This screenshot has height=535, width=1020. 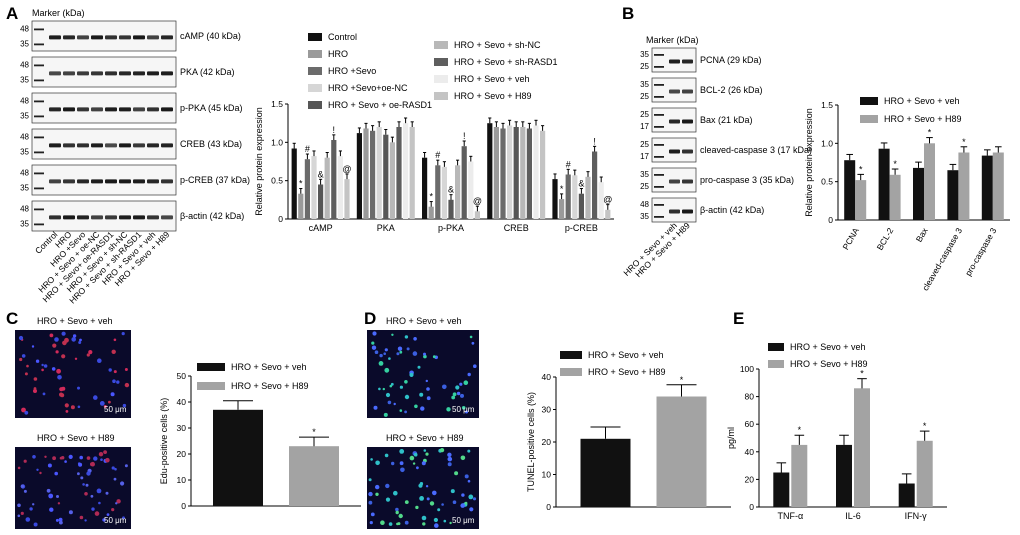 I want to click on legend-swatch, so click(x=315, y=54).